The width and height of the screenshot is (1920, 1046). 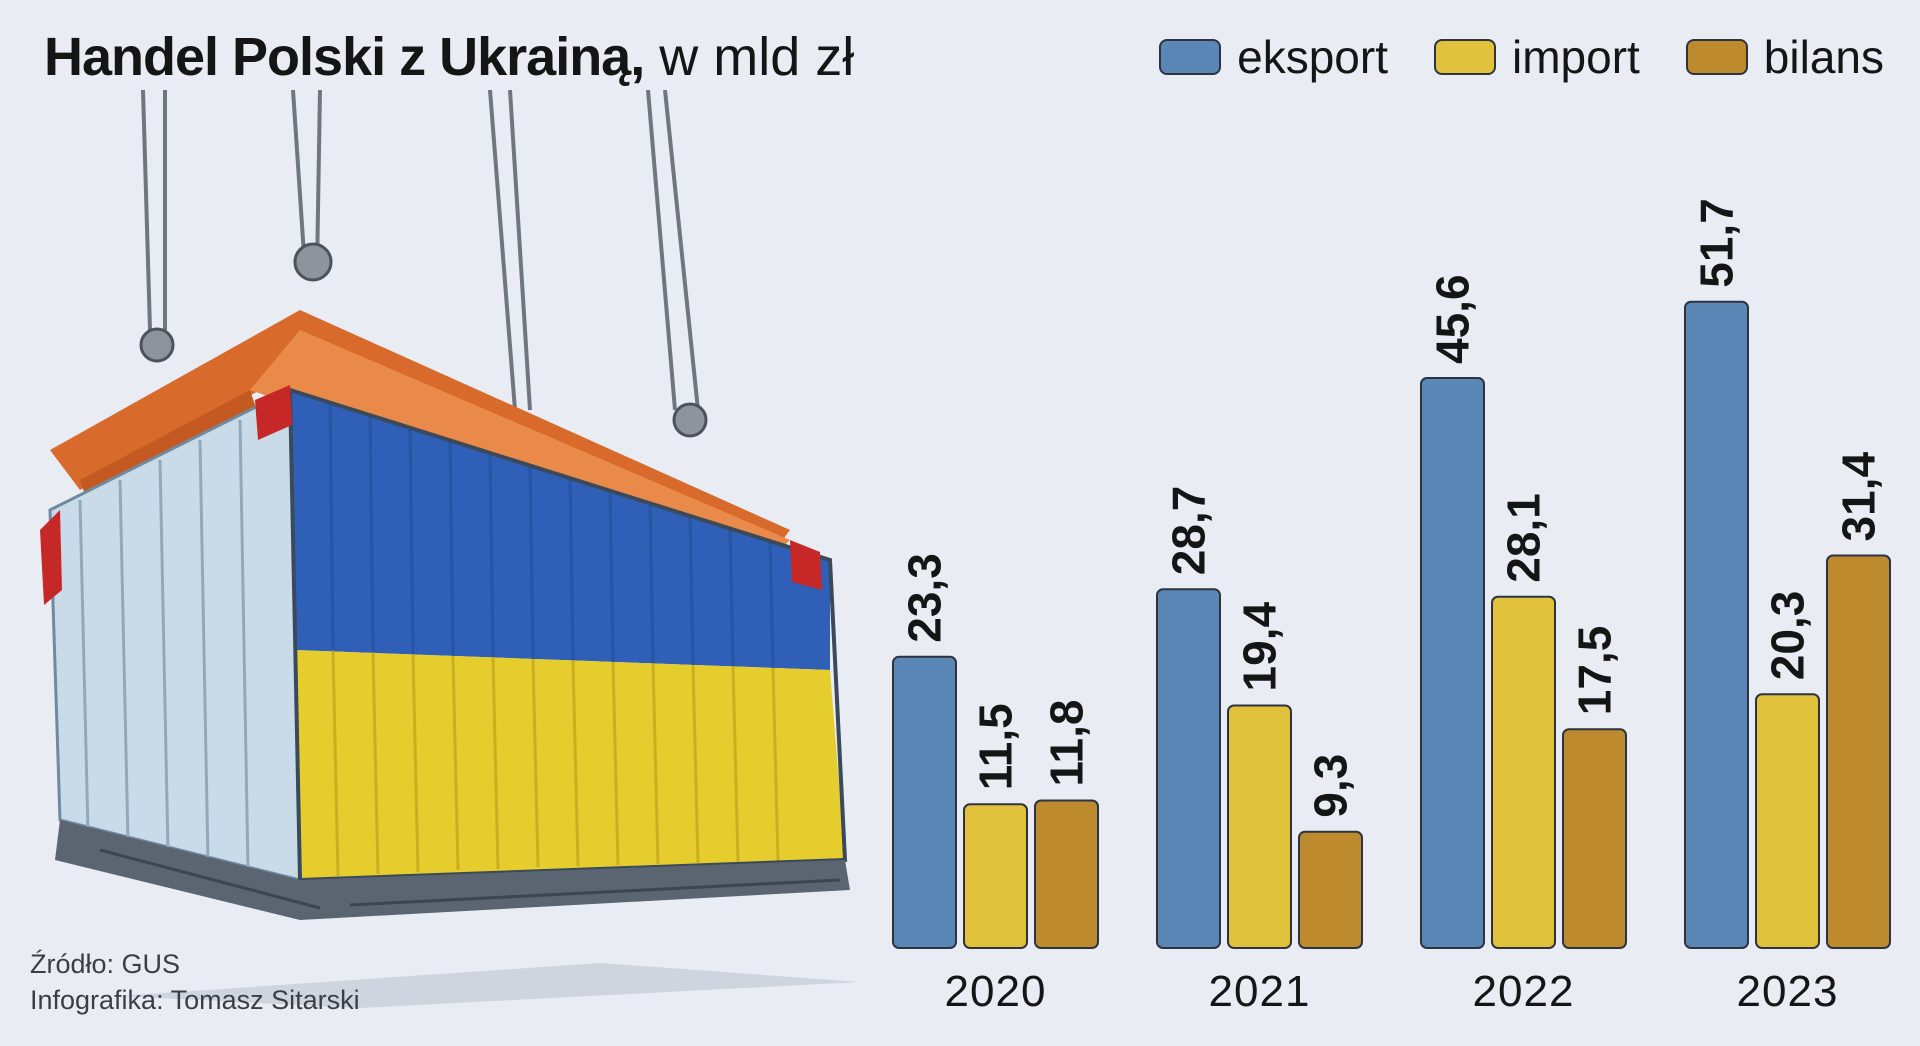 I want to click on bar-eksport-2020, so click(x=924, y=802).